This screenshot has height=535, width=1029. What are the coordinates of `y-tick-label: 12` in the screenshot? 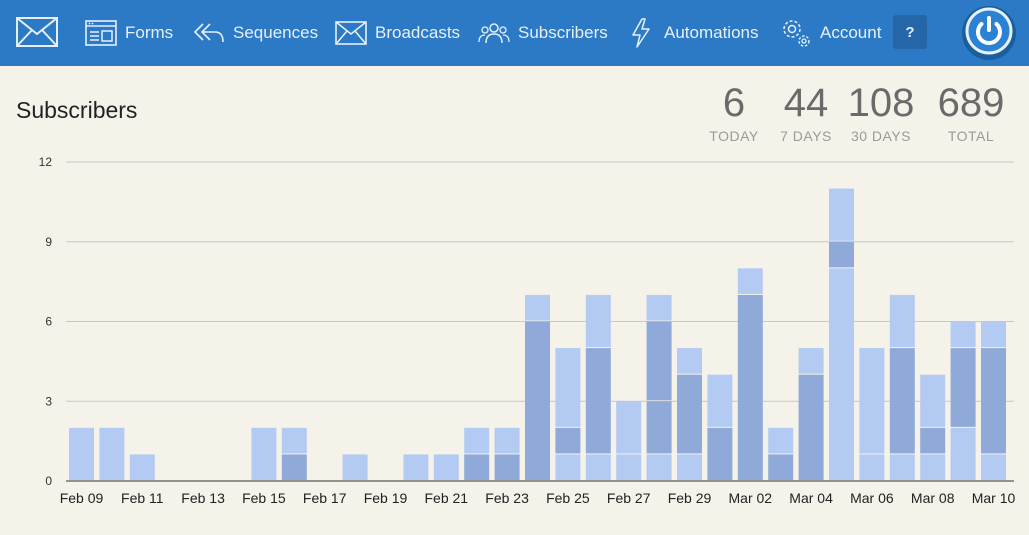 It's located at (46, 162).